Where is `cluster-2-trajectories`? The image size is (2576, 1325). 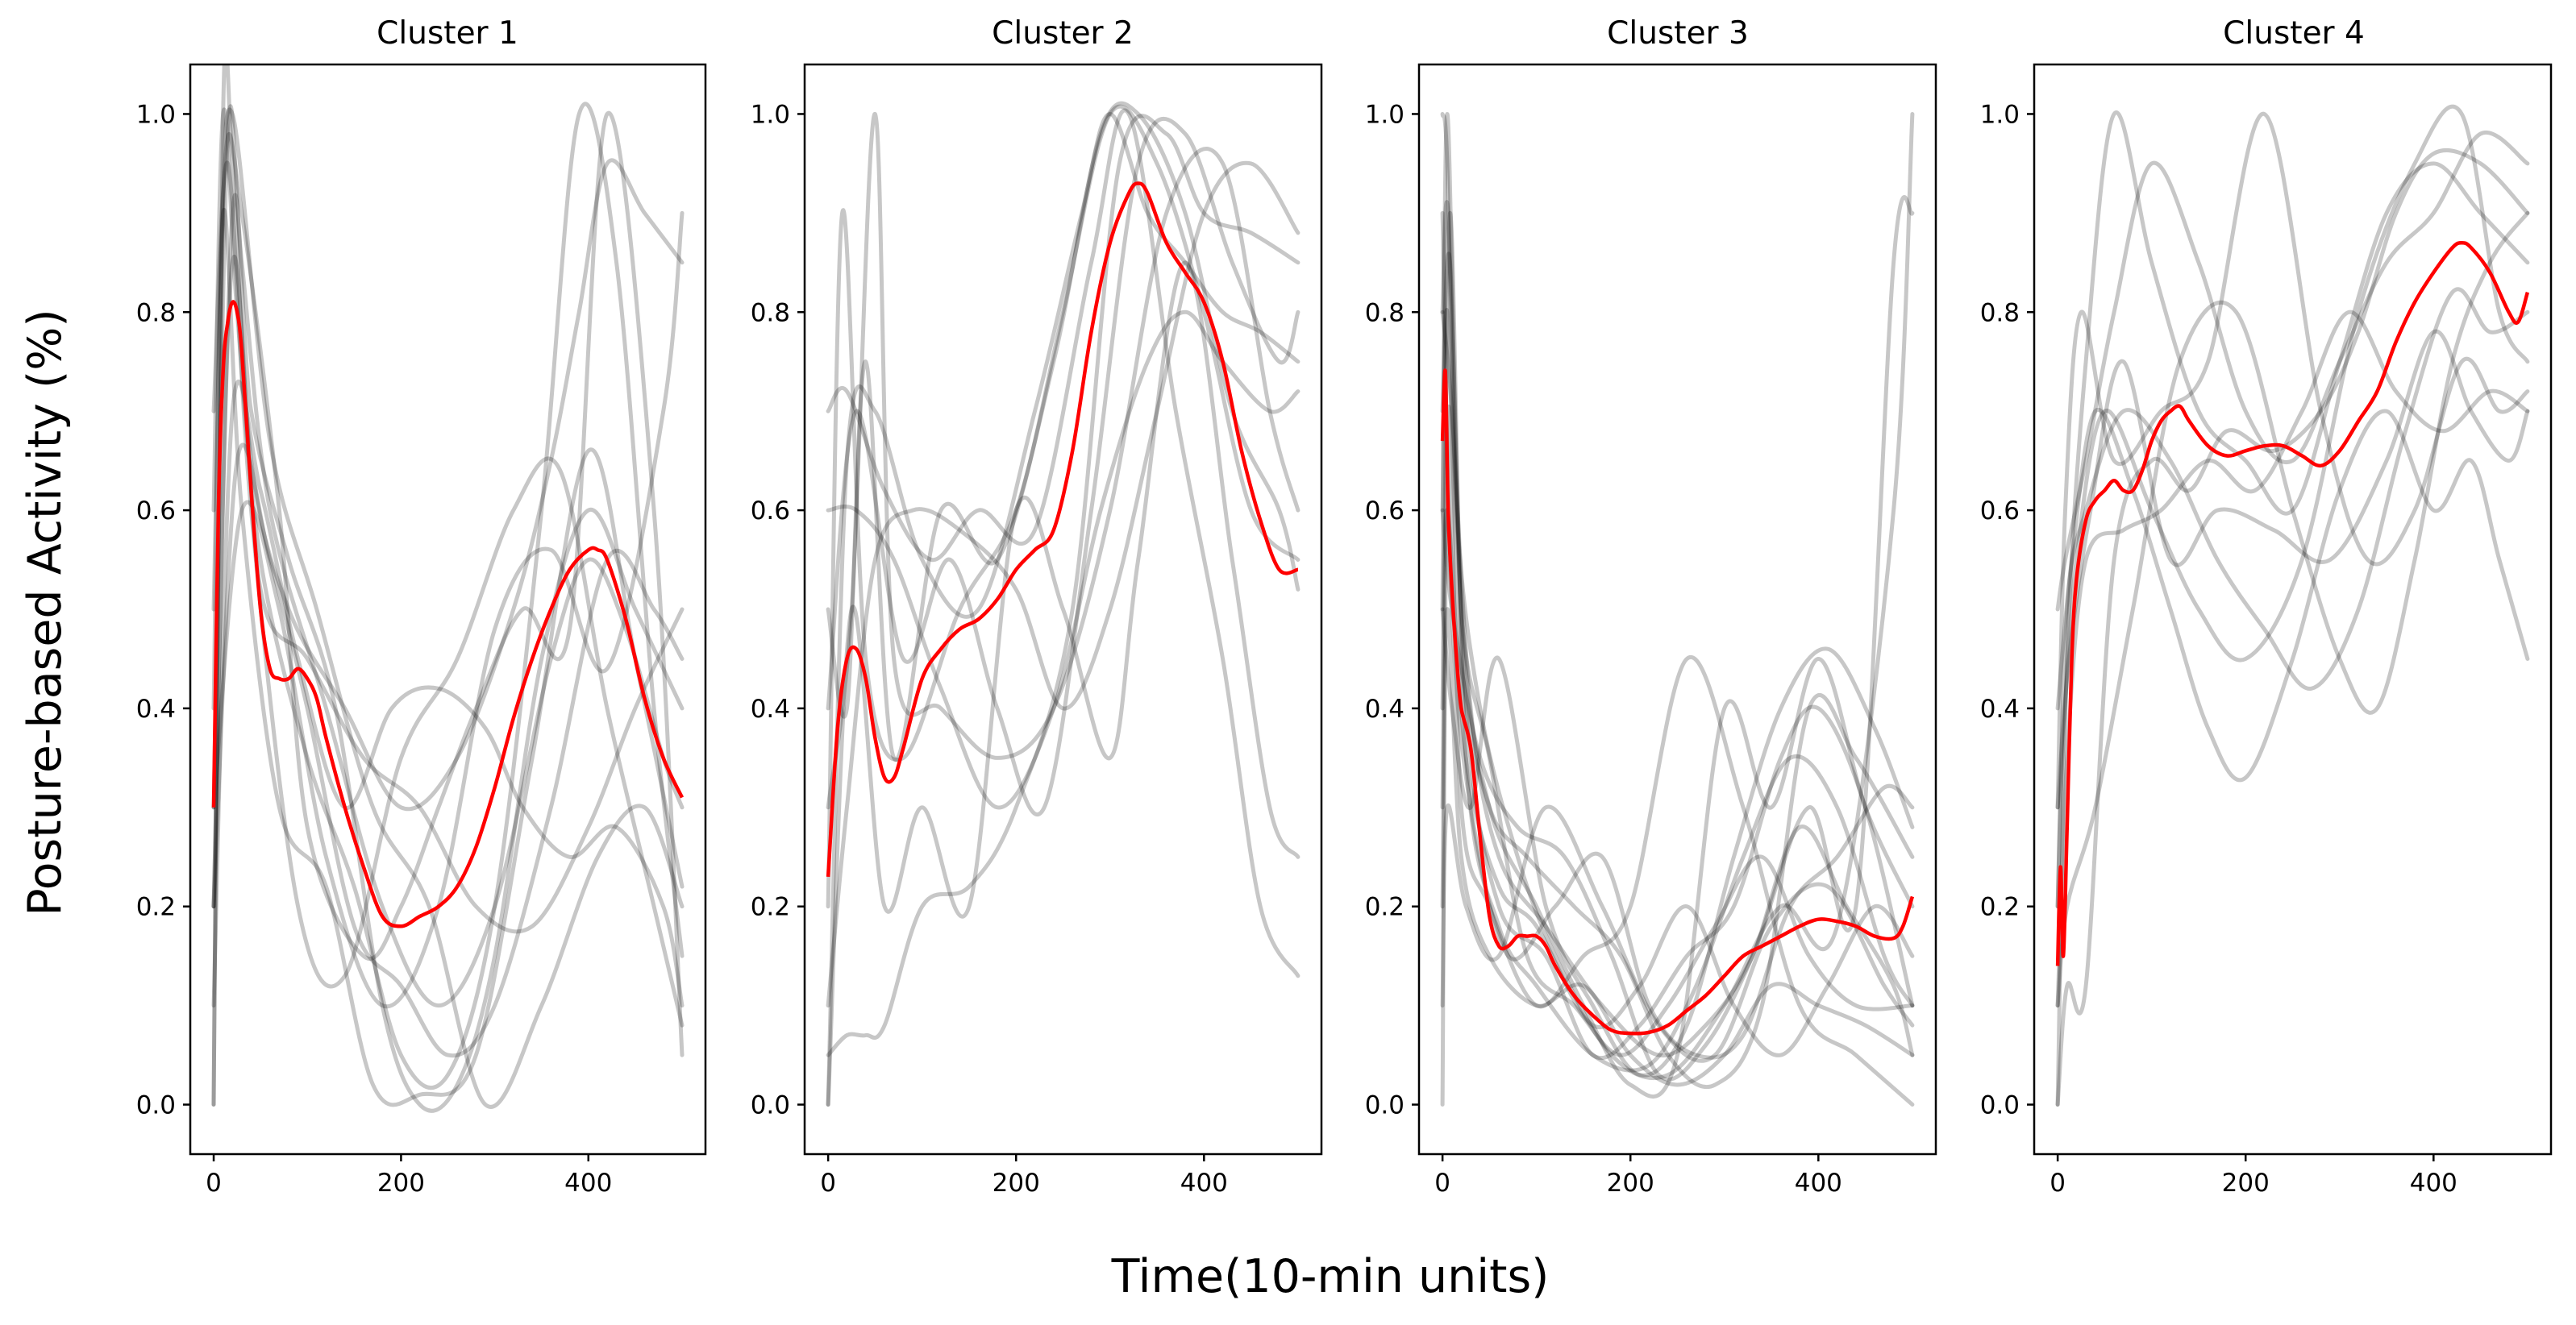
cluster-2-trajectories is located at coordinates (1063, 604).